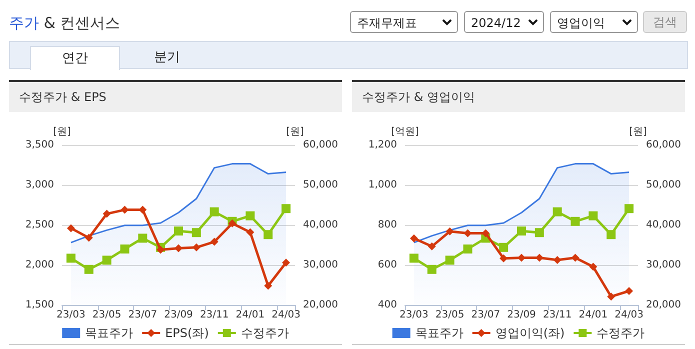  What do you see at coordinates (387, 265) in the screenshot?
I see `y-tick-label: 600` at bounding box center [387, 265].